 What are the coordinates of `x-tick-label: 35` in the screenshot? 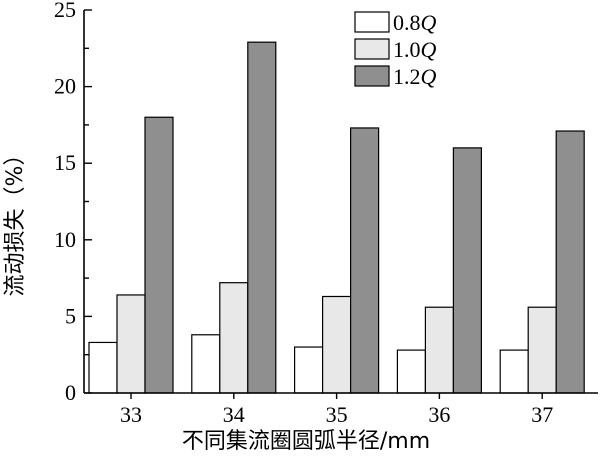 It's located at (337, 414).